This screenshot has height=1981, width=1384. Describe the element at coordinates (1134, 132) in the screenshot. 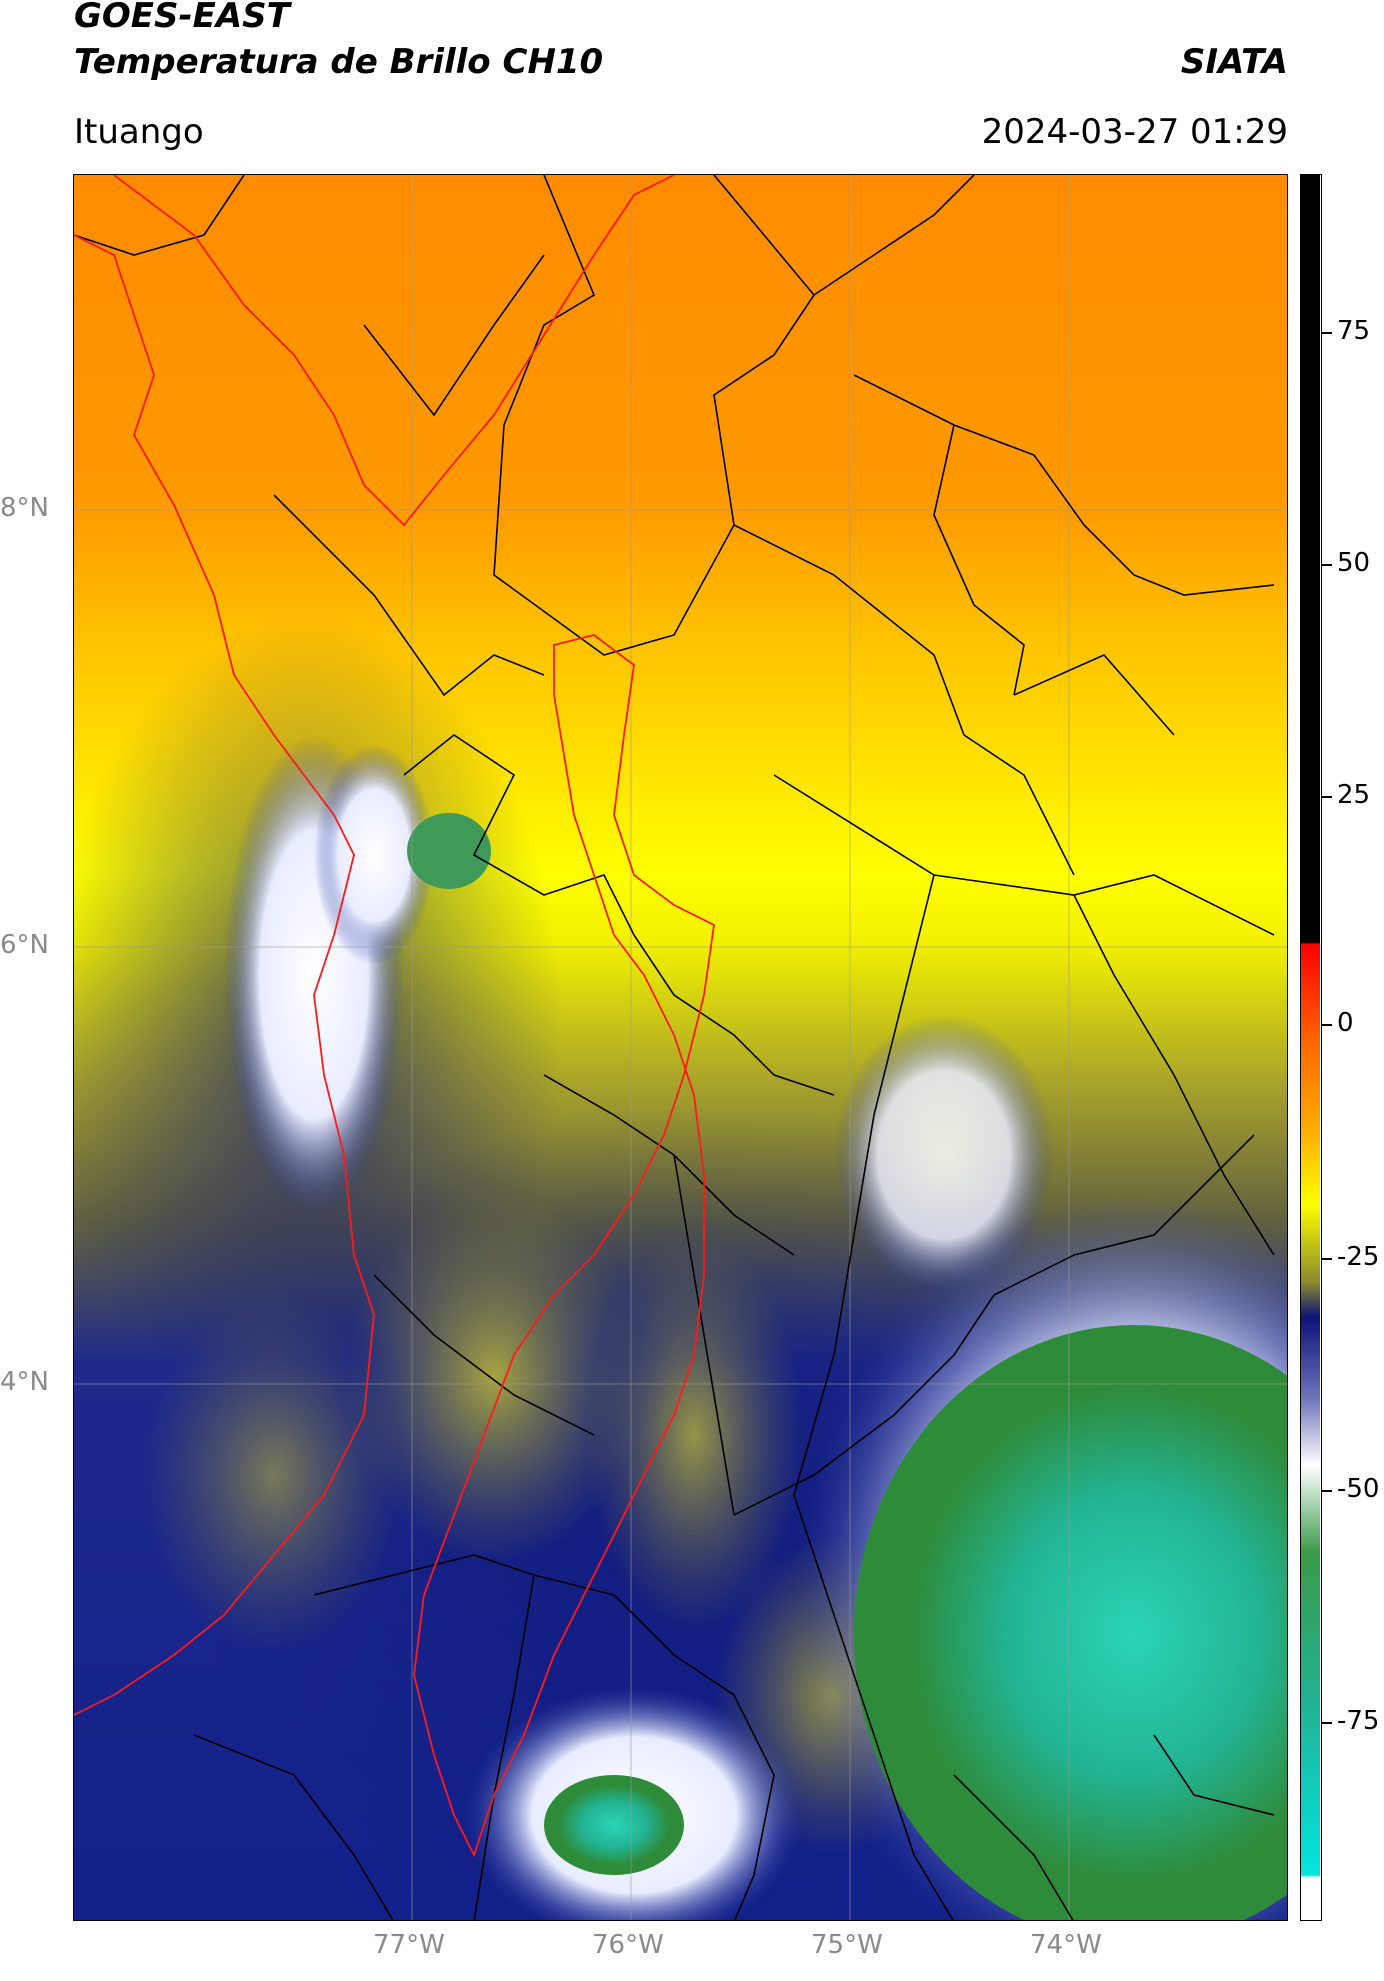

I see `timestamp-label: 2024-03-27 01:29` at that location.